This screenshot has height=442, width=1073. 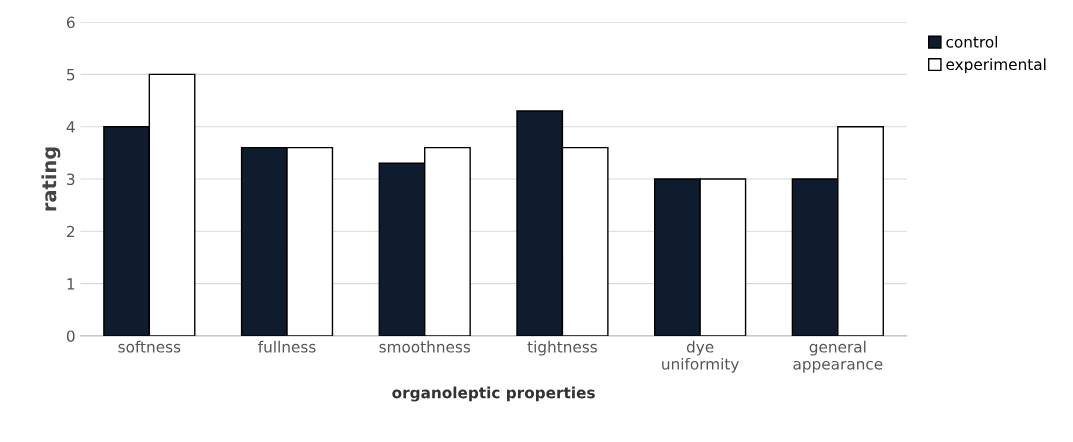 I want to click on x-tick-label: smoothness, so click(x=425, y=346).